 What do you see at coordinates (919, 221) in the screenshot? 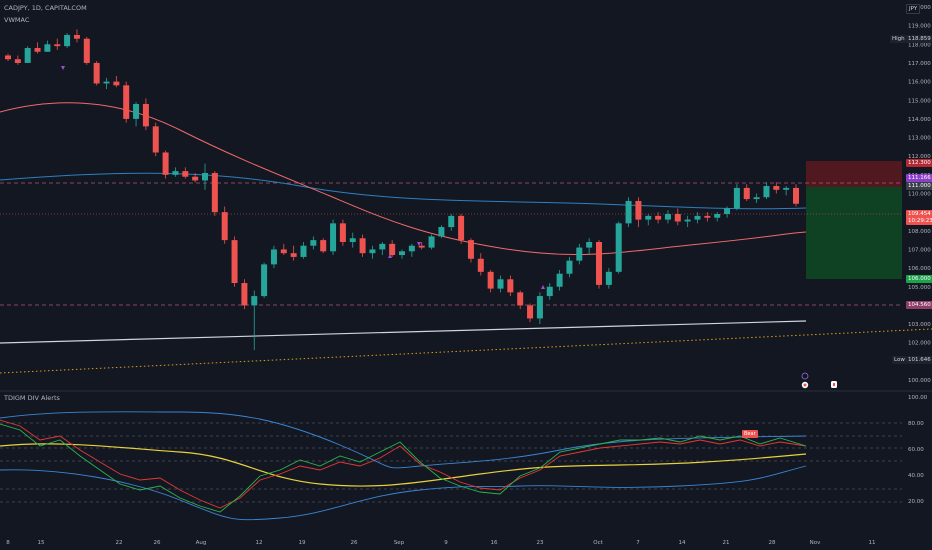
I see `countdown-value: 10:29:23` at bounding box center [919, 221].